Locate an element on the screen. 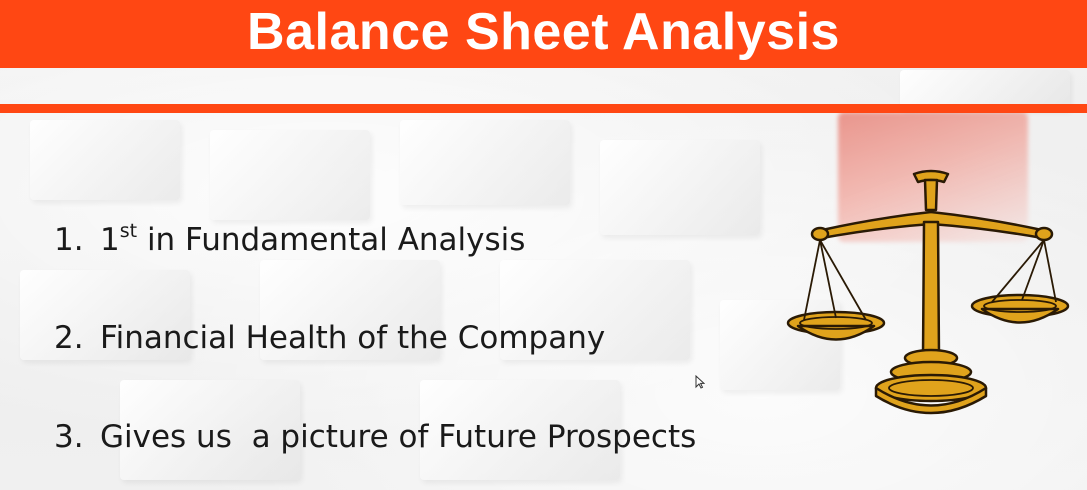 This screenshot has height=490, width=1087. accent-divider is located at coordinates (543, 108).